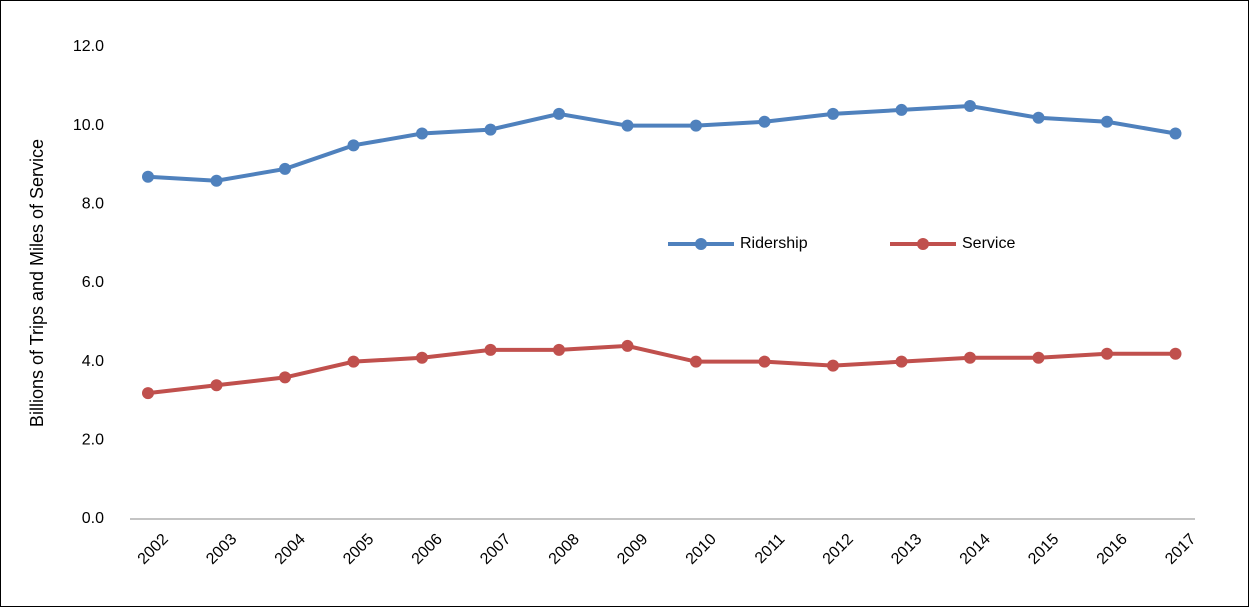 The height and width of the screenshot is (607, 1249). What do you see at coordinates (93, 440) in the screenshot?
I see `y-tick-label: 2.0` at bounding box center [93, 440].